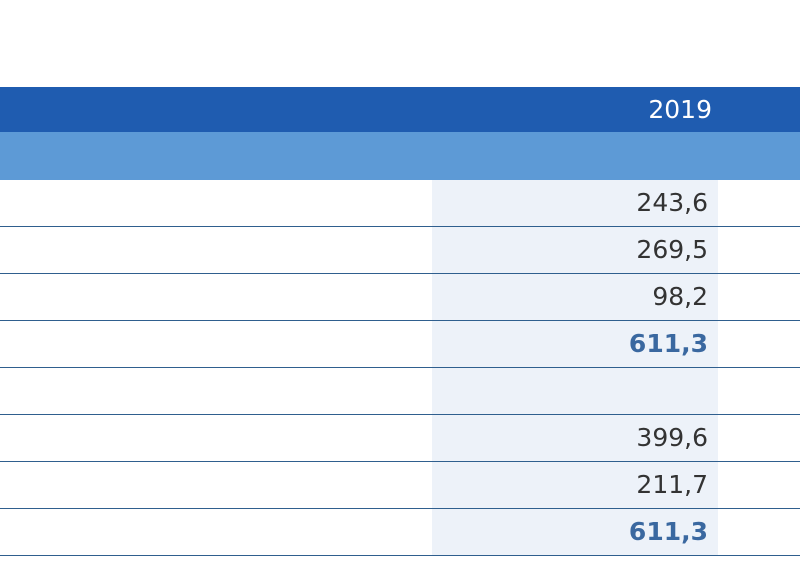  I want to click on header-band, so click(400, 109).